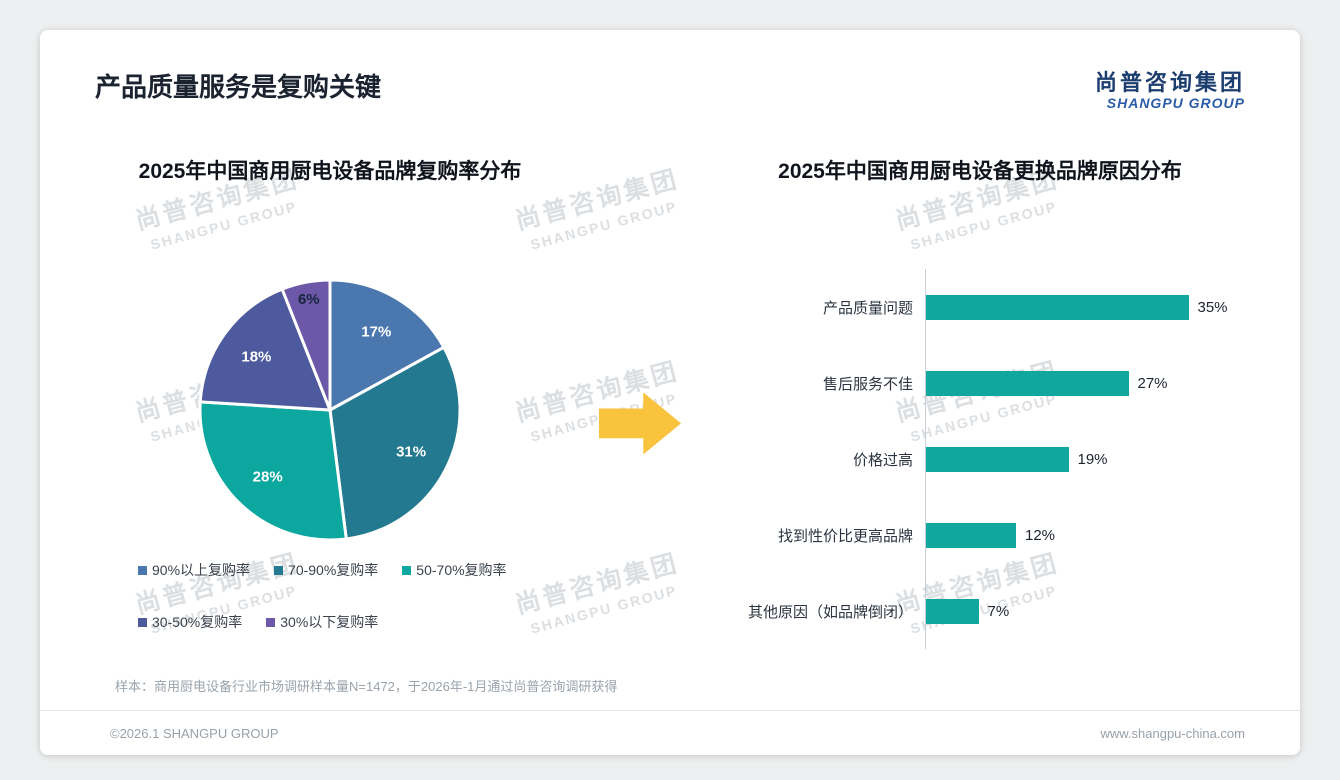  Describe the element at coordinates (411, 452) in the screenshot. I see `pie-slice-label: 31%` at that location.